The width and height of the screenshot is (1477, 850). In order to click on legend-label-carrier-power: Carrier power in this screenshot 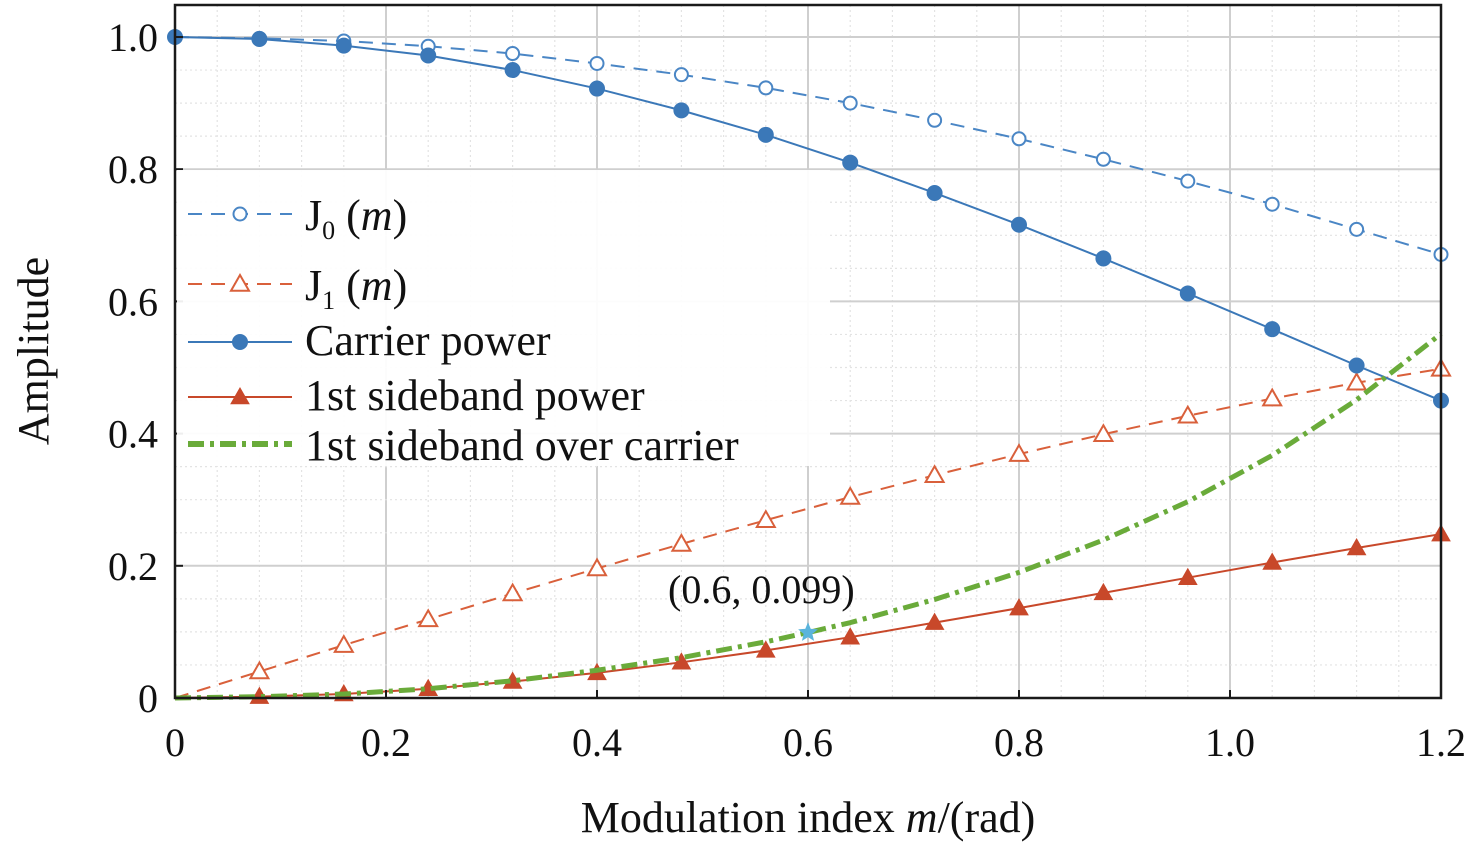, I will do `click(428, 340)`.